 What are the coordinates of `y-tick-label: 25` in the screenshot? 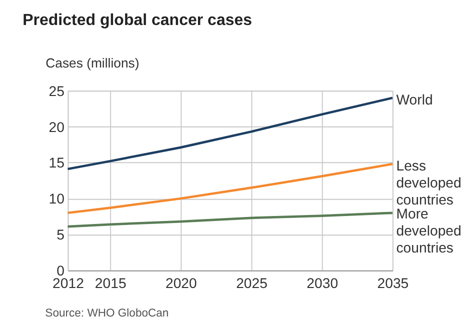 It's located at (56, 90).